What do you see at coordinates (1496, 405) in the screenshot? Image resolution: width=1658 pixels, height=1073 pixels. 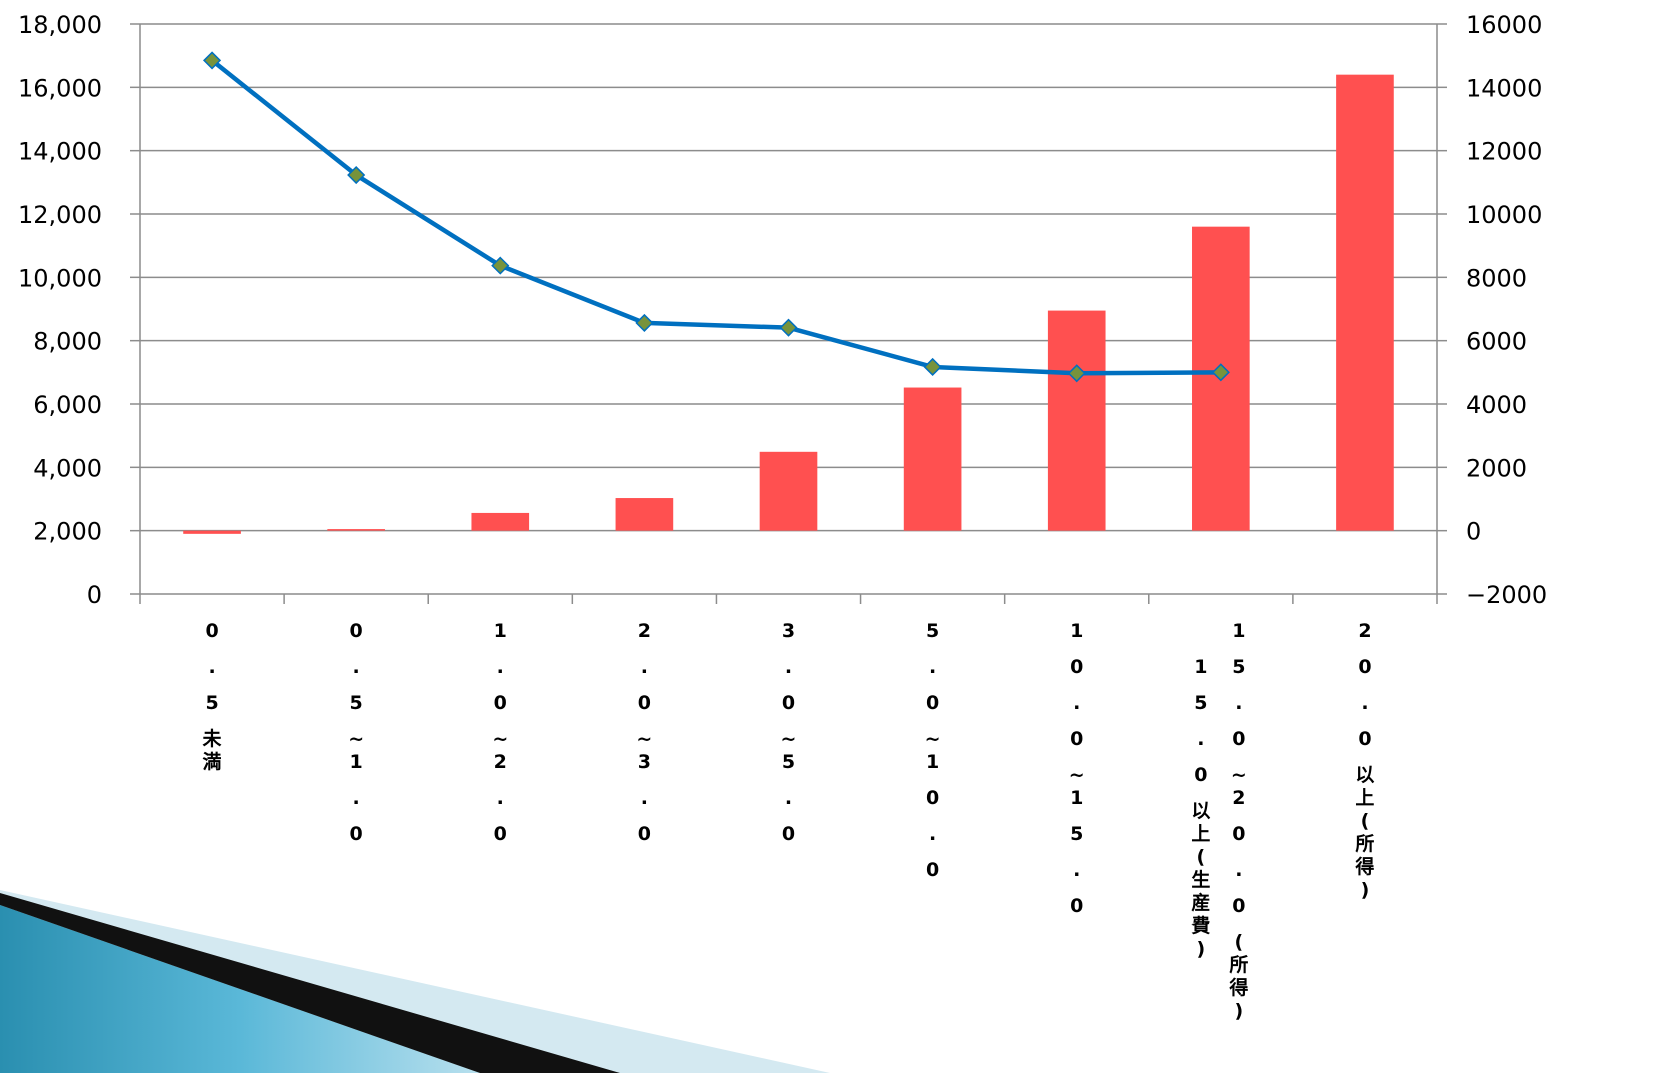 I see `right-tick-label: 4000` at bounding box center [1496, 405].